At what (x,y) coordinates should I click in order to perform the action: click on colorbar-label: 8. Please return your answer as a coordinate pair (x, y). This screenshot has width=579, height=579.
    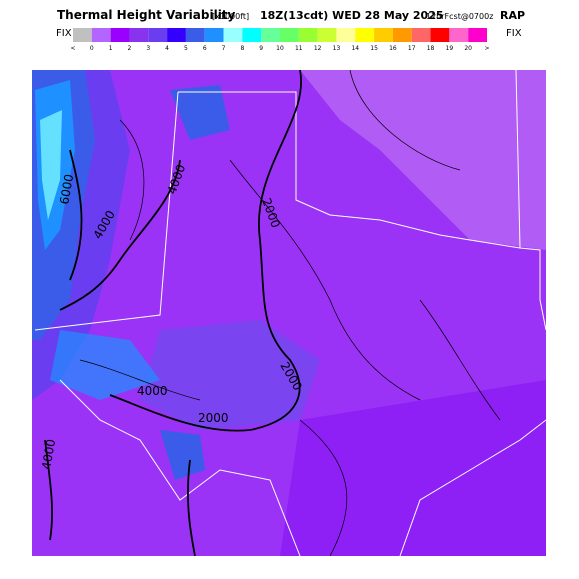
    Looking at the image, I should click on (242, 48).